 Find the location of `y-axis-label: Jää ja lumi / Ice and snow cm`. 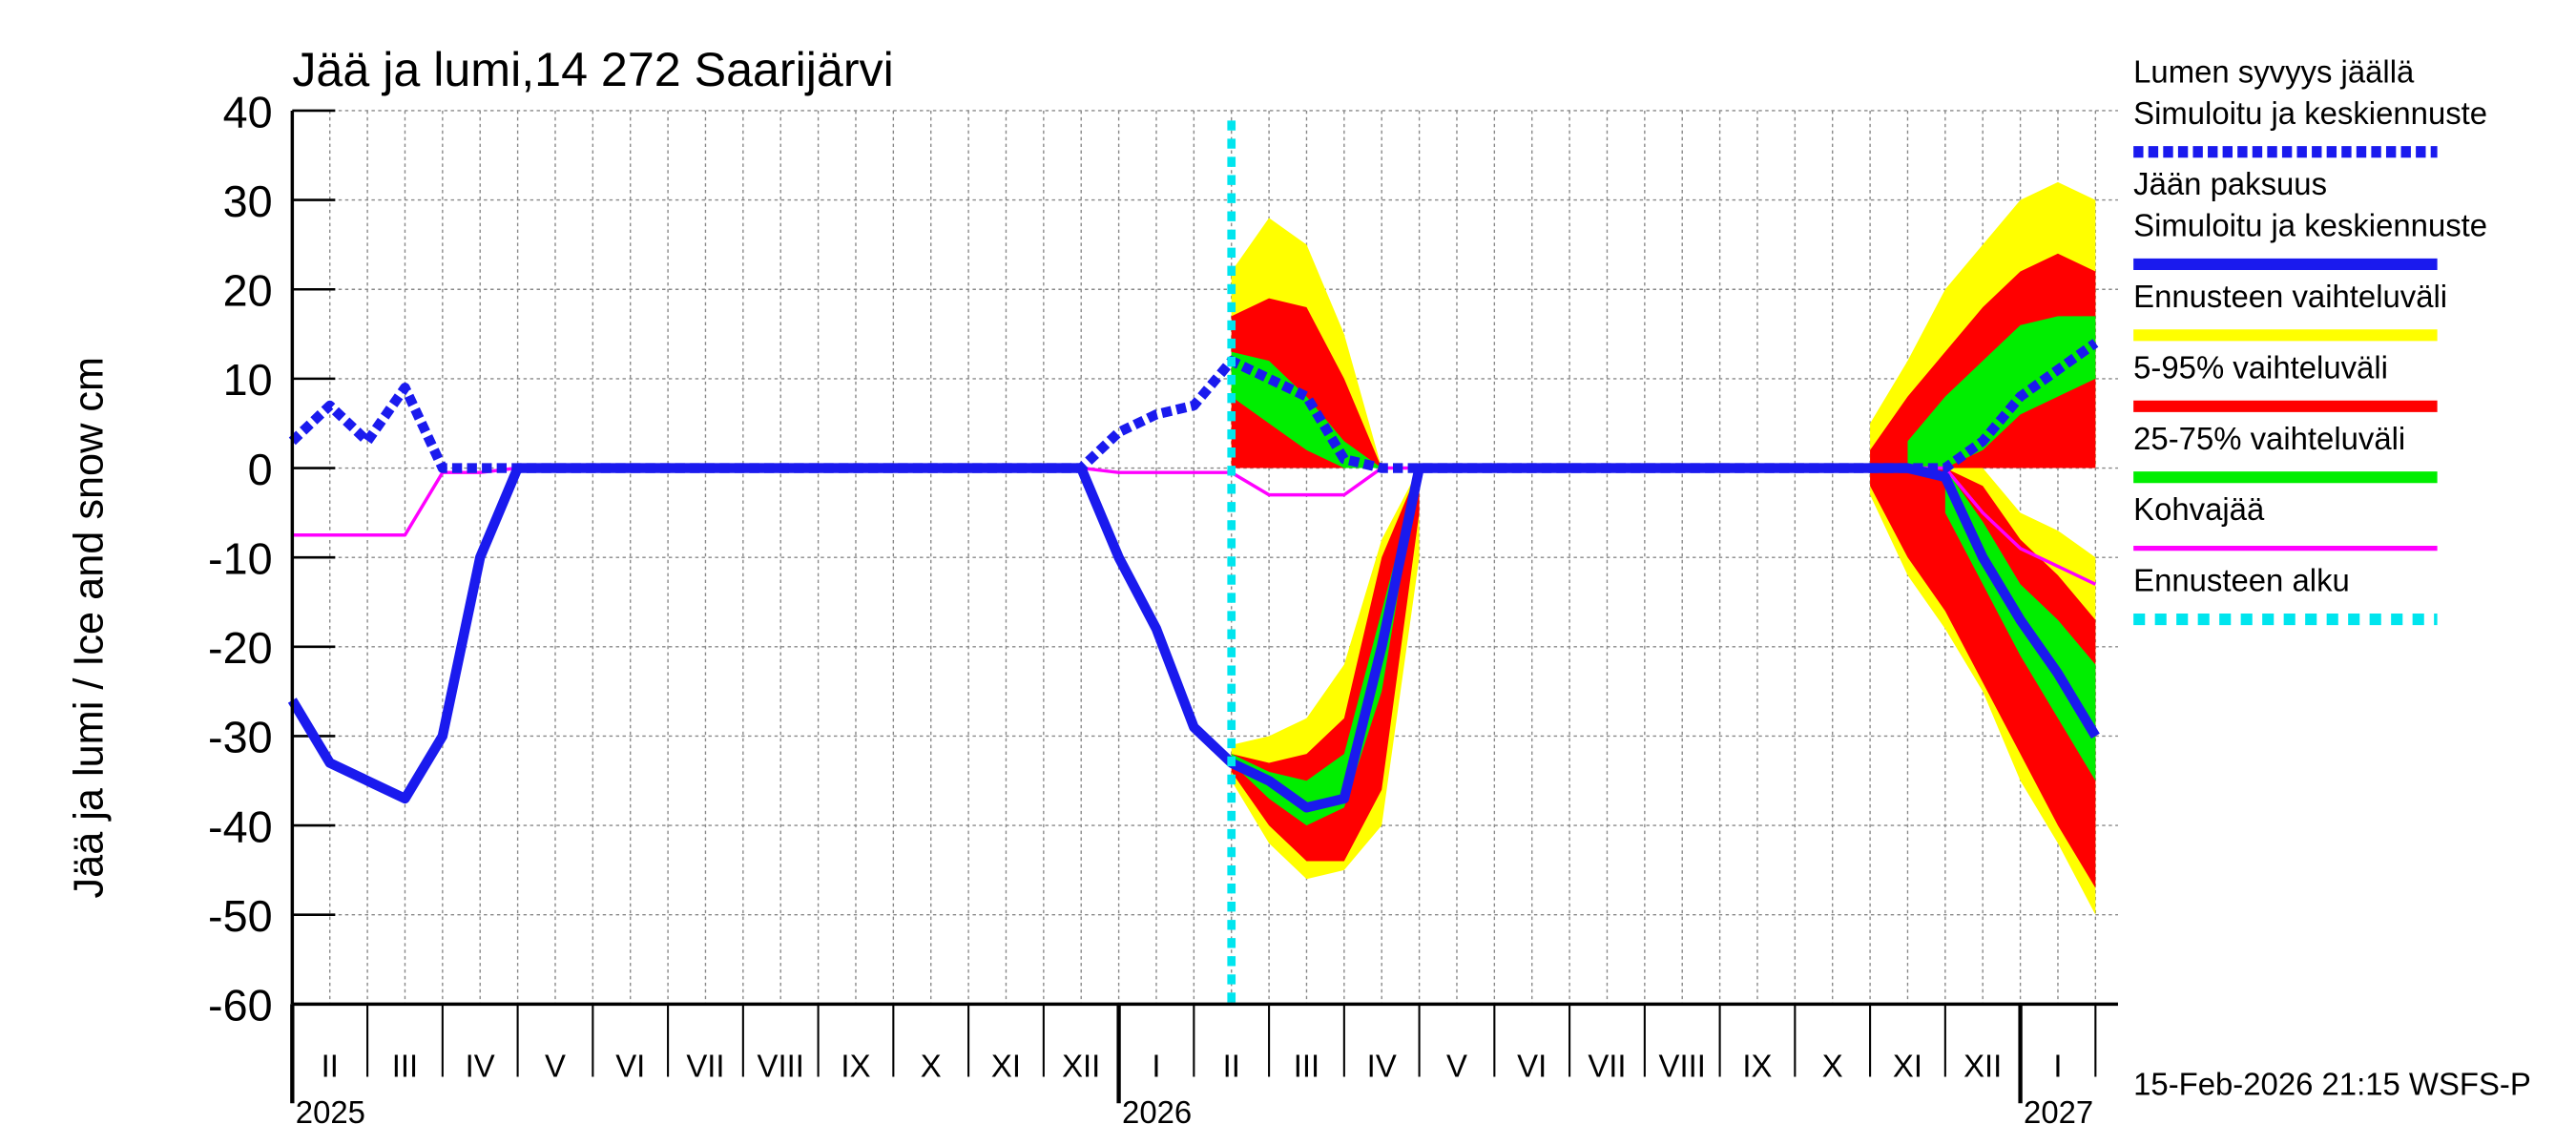

y-axis-label: Jää ja lumi / Ice and snow cm is located at coordinates (89, 628).